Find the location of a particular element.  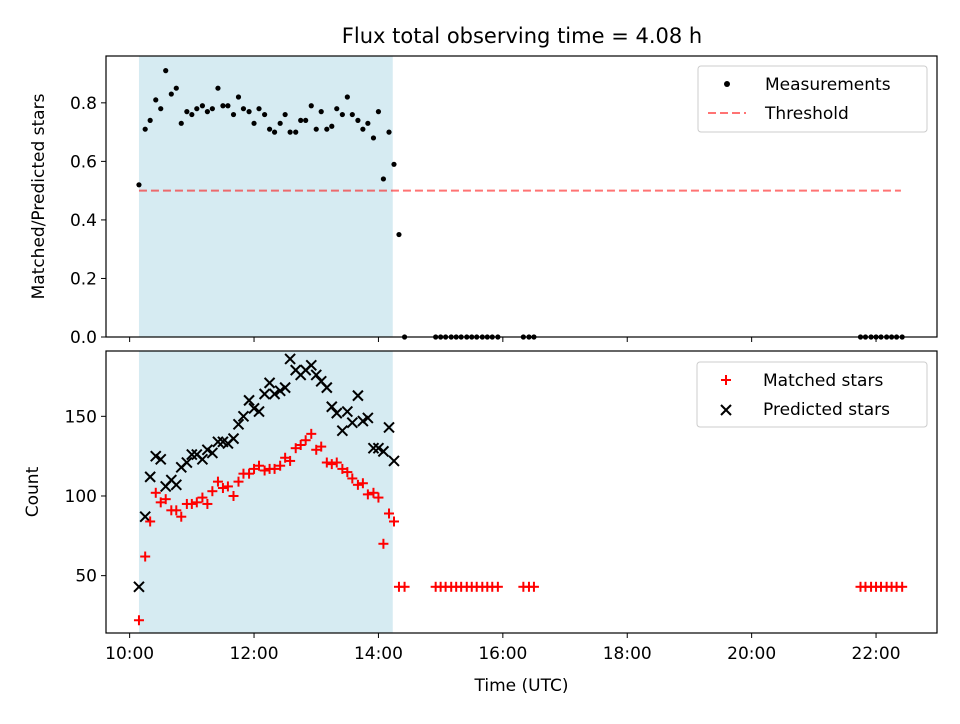

matched-stars-legend-marker is located at coordinates (726, 380).